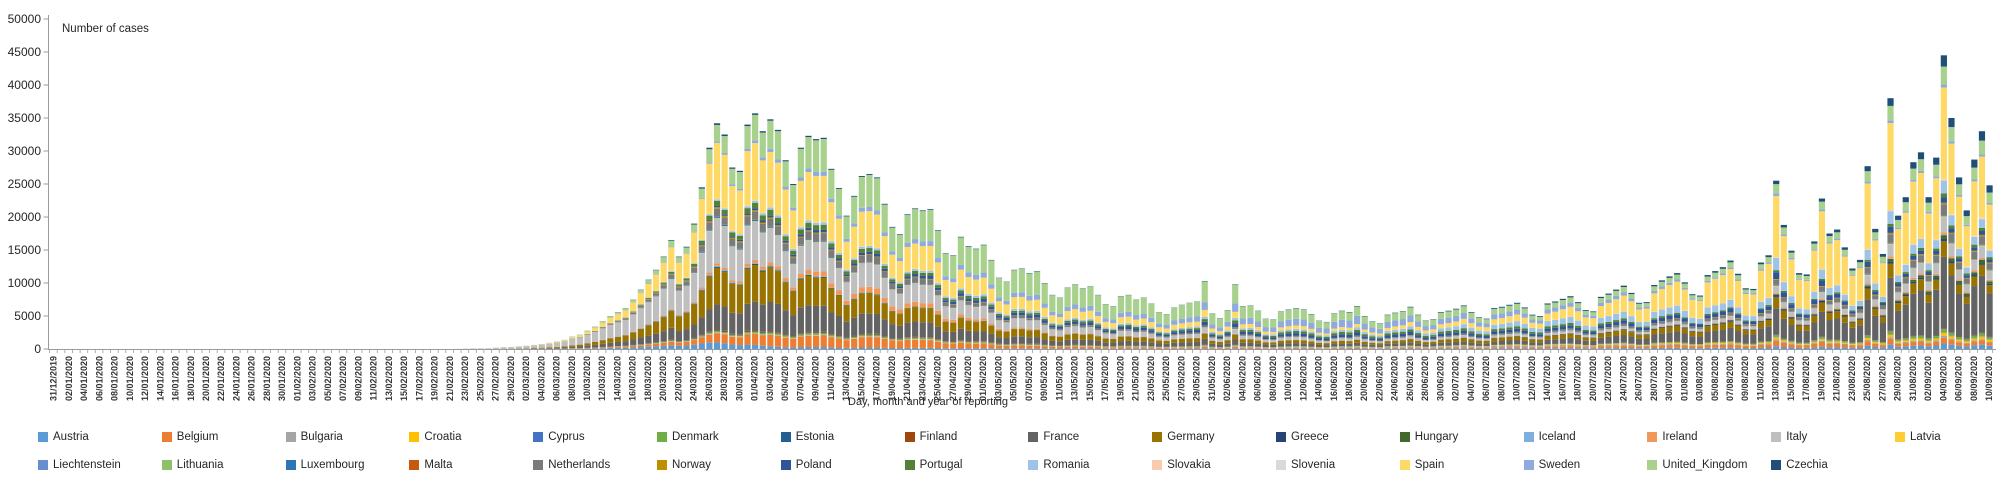  I want to click on legend-item-poland: Poland, so click(806, 465).